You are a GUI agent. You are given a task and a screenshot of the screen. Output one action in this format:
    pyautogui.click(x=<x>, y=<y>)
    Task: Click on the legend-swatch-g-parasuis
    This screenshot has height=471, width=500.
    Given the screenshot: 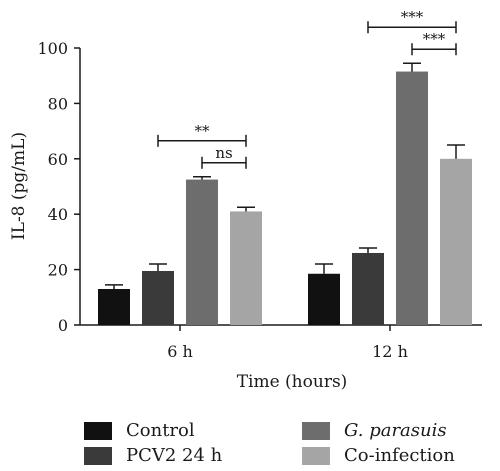 What is the action you would take?
    pyautogui.click(x=316, y=431)
    